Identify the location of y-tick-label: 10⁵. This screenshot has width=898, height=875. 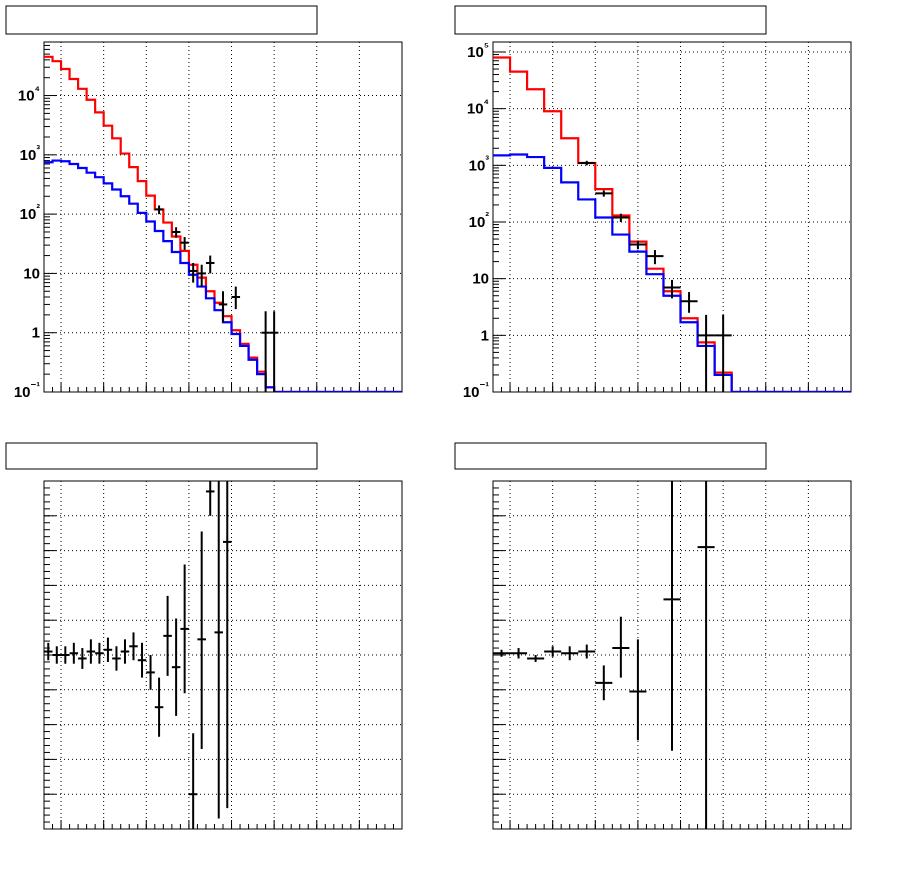
(478, 51).